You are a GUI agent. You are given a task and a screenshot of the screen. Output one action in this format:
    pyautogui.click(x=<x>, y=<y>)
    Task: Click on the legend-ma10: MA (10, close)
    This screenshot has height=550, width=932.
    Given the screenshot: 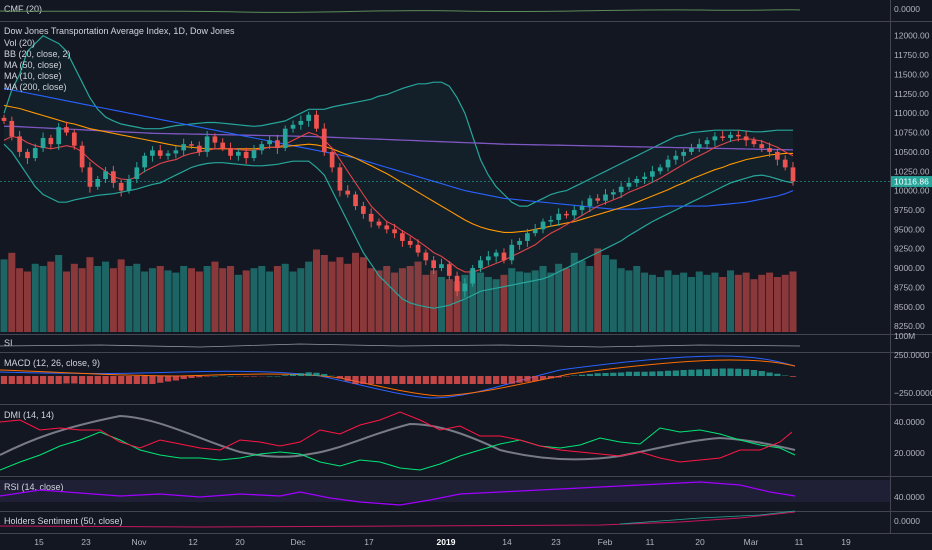 What is the action you would take?
    pyautogui.click(x=33, y=76)
    